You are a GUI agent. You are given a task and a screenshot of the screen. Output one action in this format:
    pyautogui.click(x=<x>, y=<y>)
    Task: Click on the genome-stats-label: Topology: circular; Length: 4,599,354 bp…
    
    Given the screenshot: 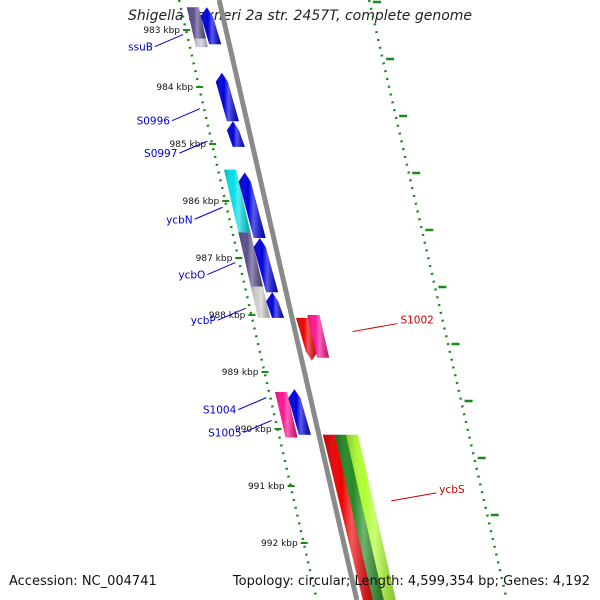 What is the action you would take?
    pyautogui.click(x=411, y=581)
    